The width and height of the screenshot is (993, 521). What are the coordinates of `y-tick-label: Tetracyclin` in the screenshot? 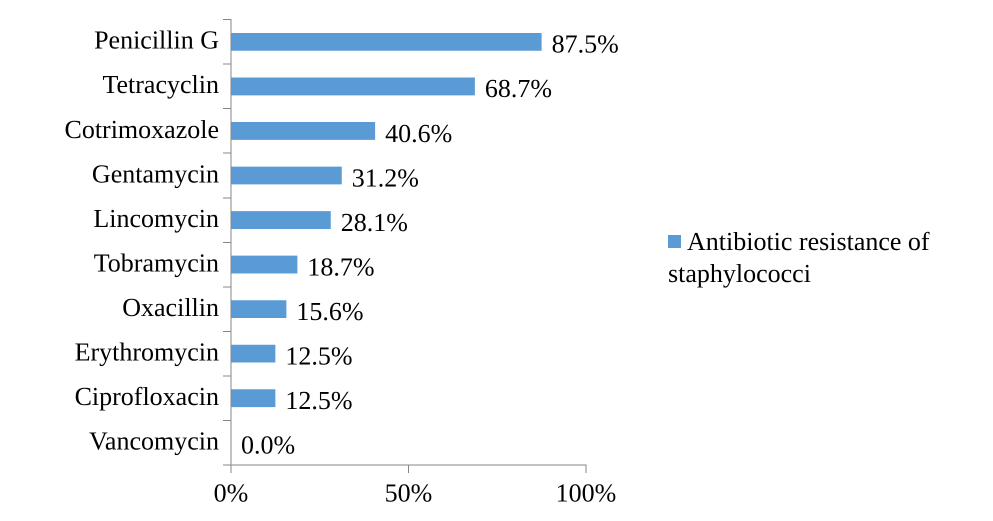 It's located at (160, 85).